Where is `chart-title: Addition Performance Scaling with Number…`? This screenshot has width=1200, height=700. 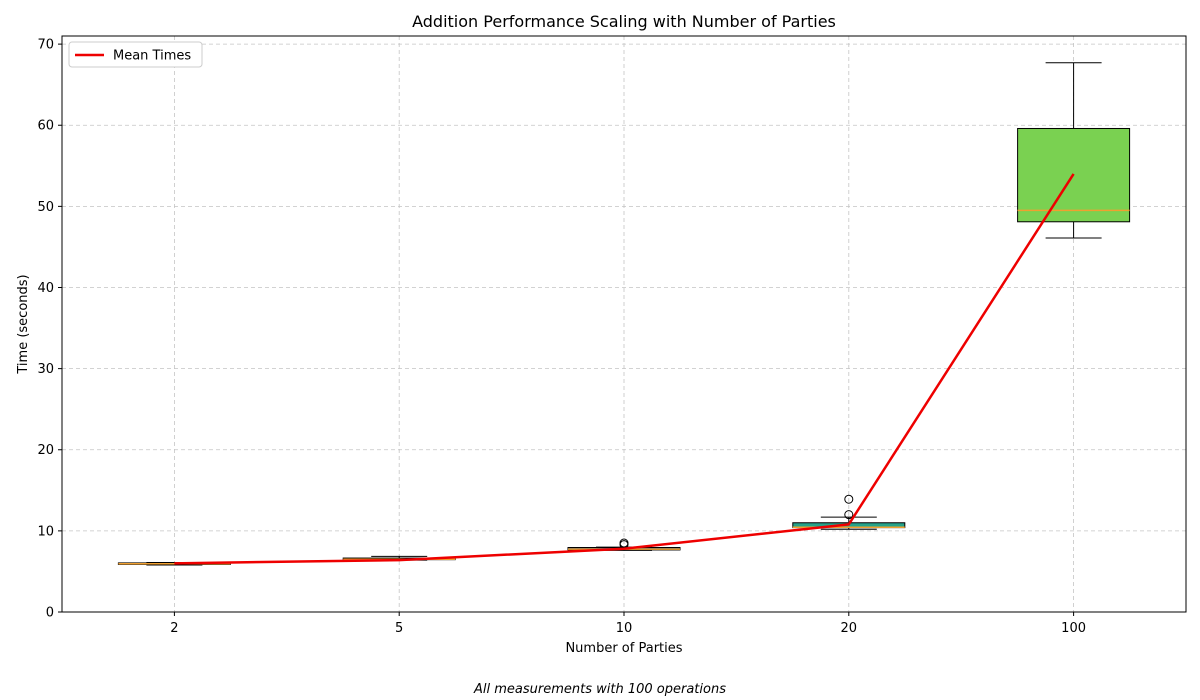
chart-title: Addition Performance Scaling with Number… is located at coordinates (624, 21).